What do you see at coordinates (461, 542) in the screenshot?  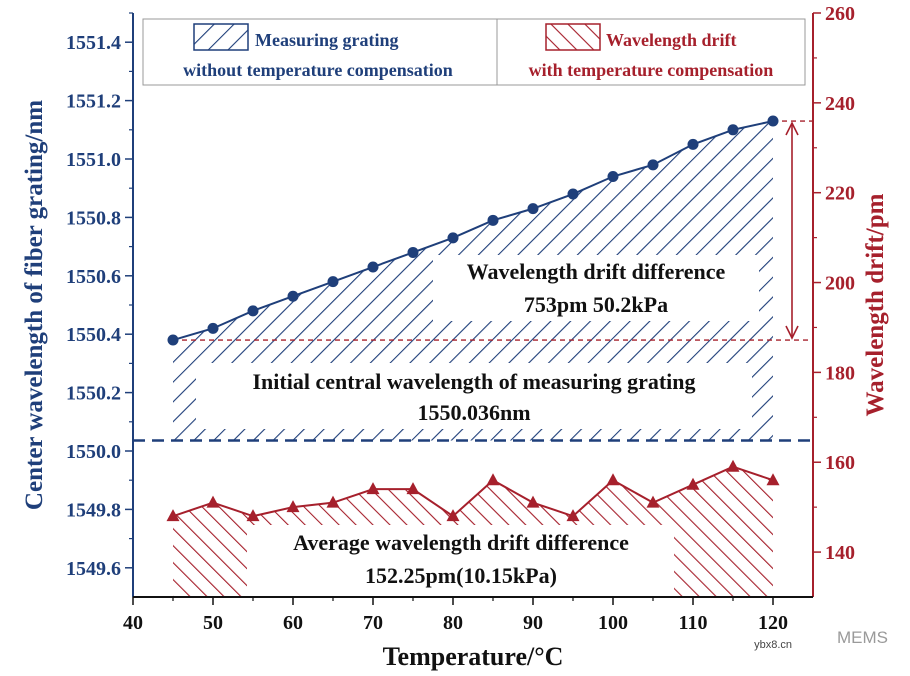 I see `annotation-avg-line1: Average wavelength drift difference` at bounding box center [461, 542].